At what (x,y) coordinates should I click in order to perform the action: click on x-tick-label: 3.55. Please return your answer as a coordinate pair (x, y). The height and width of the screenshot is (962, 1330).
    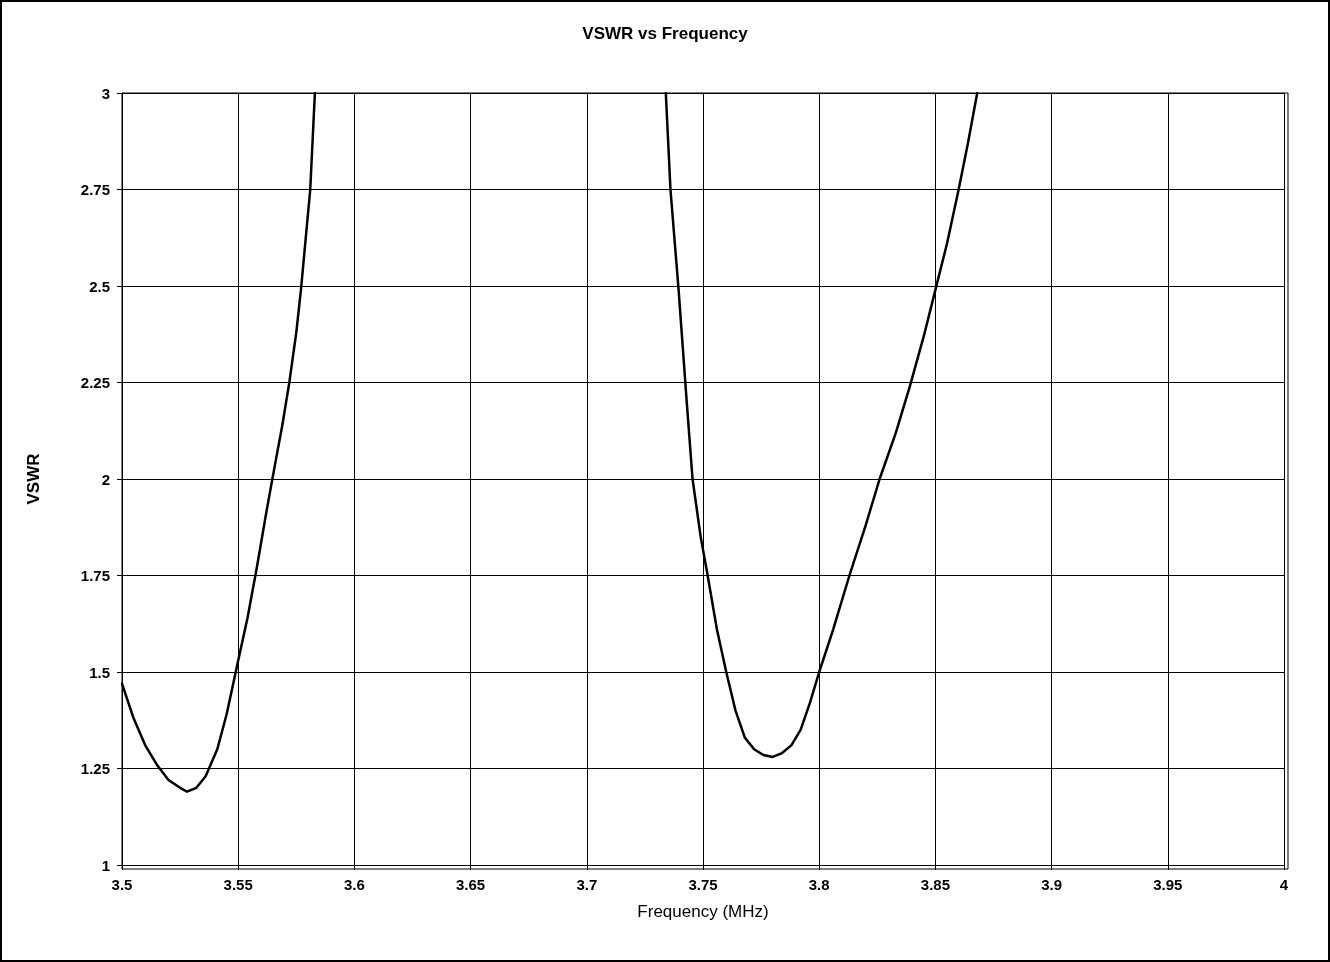
    Looking at the image, I should click on (238, 884).